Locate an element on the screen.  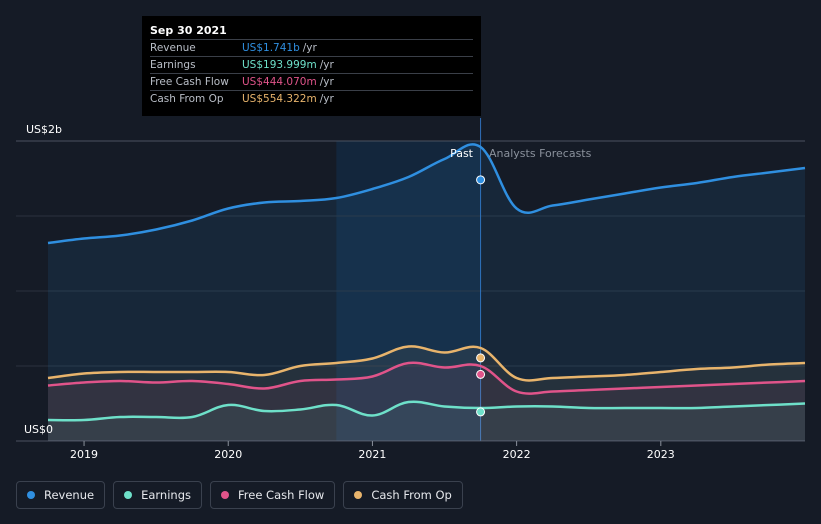
x-tick-label: 2020 is located at coordinates (228, 454).